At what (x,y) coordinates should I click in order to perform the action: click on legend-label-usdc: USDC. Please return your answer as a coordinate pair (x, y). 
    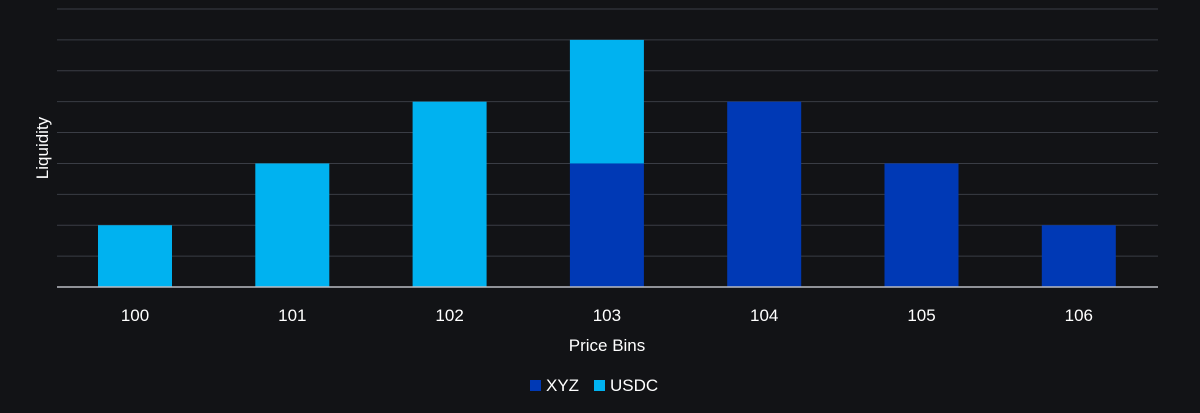
    Looking at the image, I should click on (634, 385).